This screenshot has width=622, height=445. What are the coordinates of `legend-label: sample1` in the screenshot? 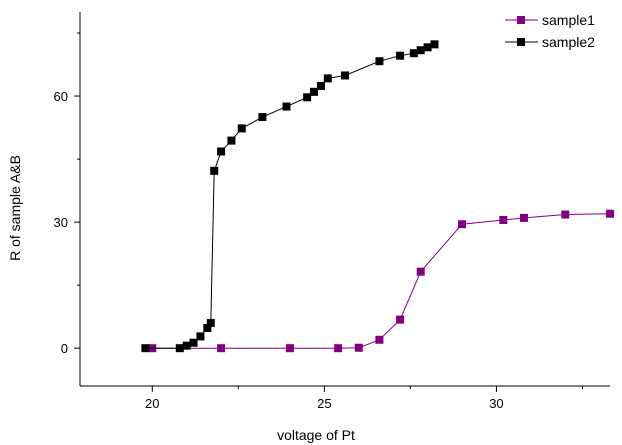 It's located at (568, 20).